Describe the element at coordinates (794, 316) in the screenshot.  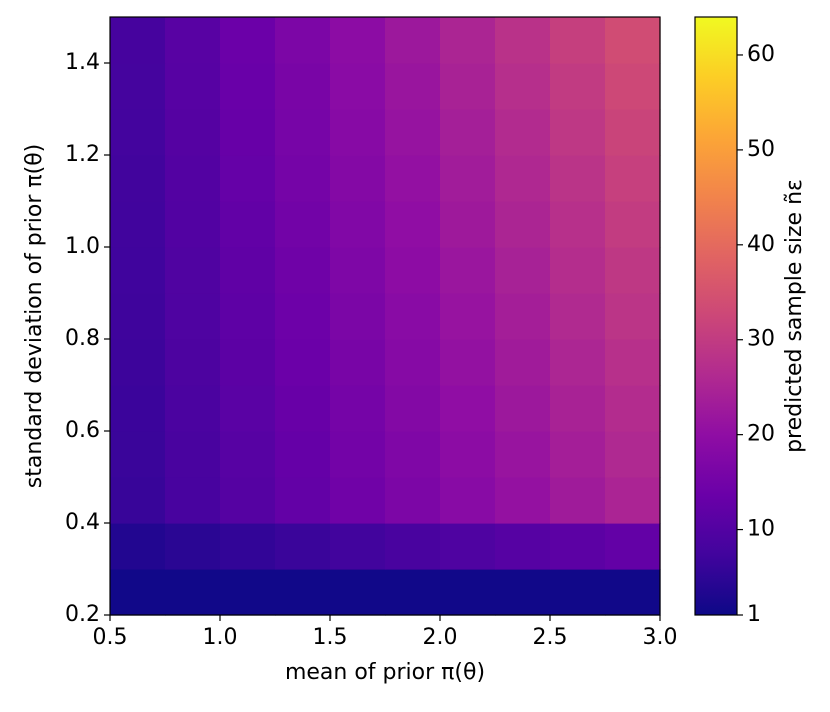
I see `colorbar-label: predicted sample size ñε` at that location.